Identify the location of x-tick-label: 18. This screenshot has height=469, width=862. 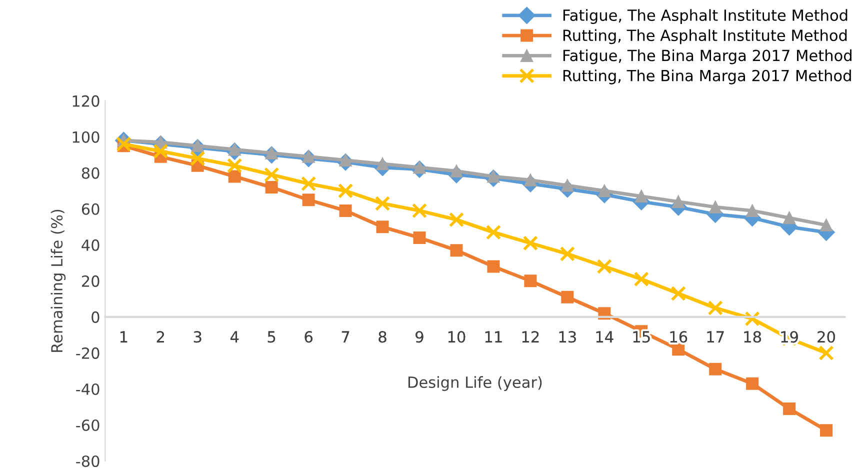
(752, 337).